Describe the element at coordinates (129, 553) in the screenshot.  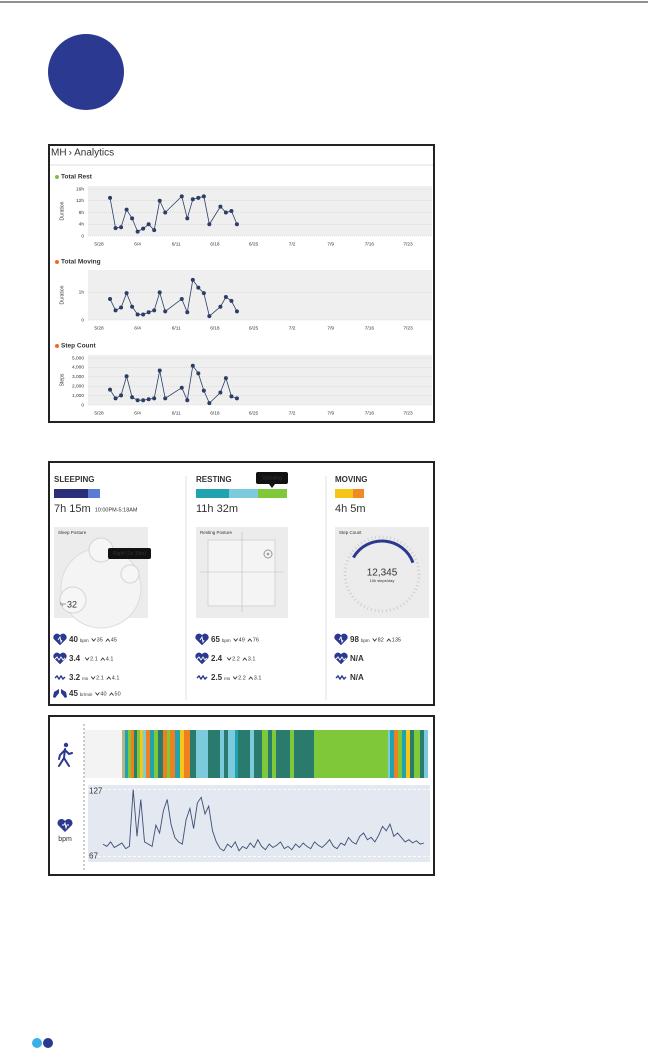
I see `tooltip-box` at that location.